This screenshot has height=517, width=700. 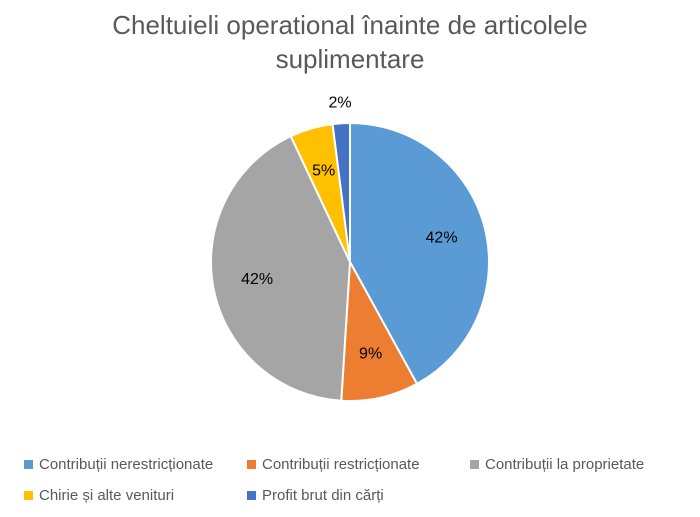 What do you see at coordinates (379, 330) in the screenshot?
I see `pie-slice-restrictionate` at bounding box center [379, 330].